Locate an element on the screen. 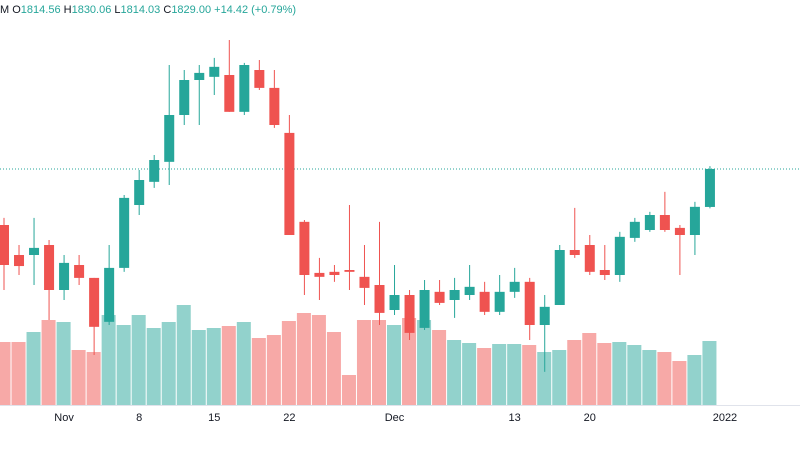  x-tick-label: 2022 is located at coordinates (725, 418).